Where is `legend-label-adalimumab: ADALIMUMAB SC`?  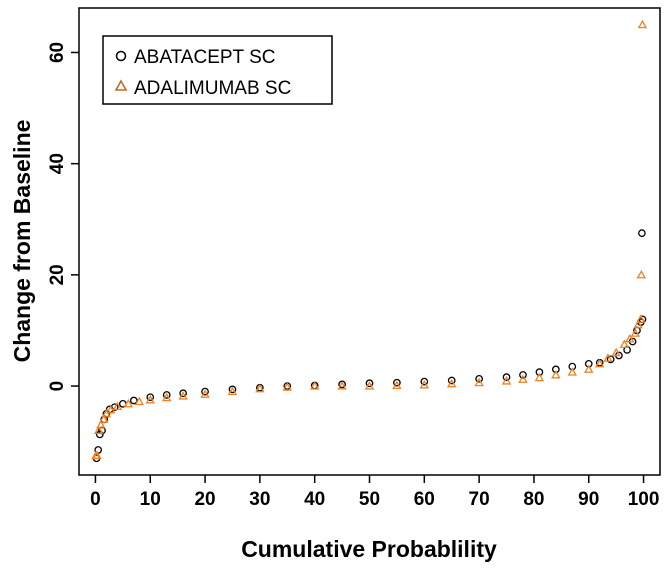 legend-label-adalimumab: ADALIMUMAB SC is located at coordinates (212, 88).